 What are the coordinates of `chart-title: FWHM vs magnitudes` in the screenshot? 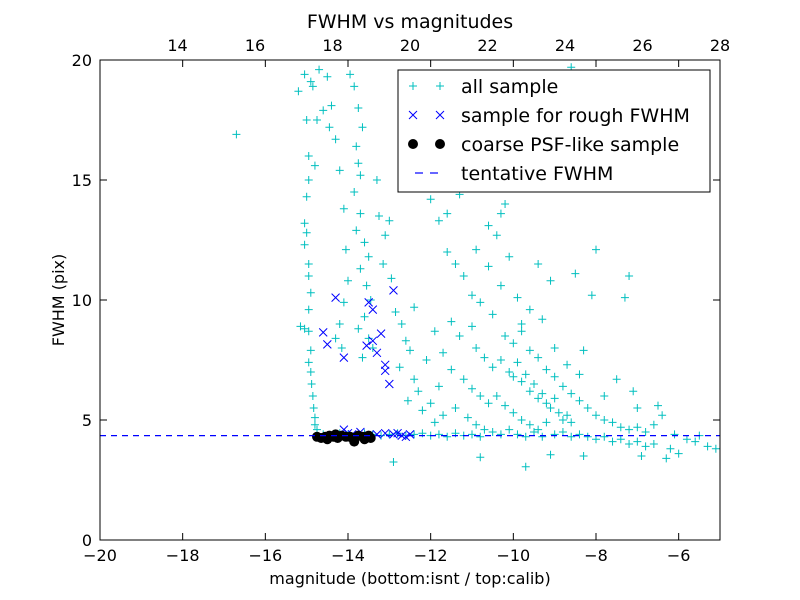 It's located at (410, 22).